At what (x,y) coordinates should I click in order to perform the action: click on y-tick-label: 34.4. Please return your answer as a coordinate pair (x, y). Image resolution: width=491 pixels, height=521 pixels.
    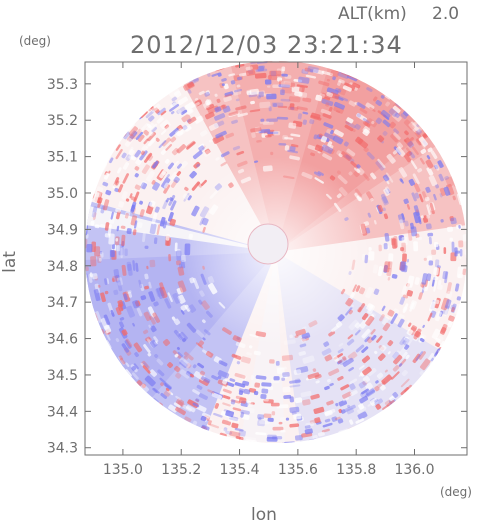
    Looking at the image, I should click on (62, 412).